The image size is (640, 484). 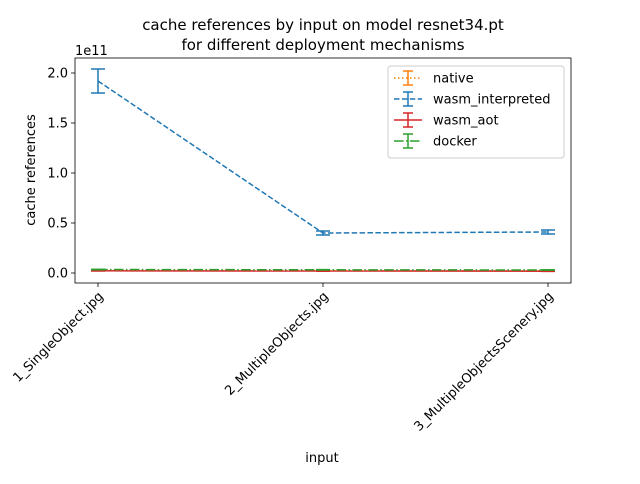 I want to click on y-tick-label: 1.5, so click(x=57, y=124).